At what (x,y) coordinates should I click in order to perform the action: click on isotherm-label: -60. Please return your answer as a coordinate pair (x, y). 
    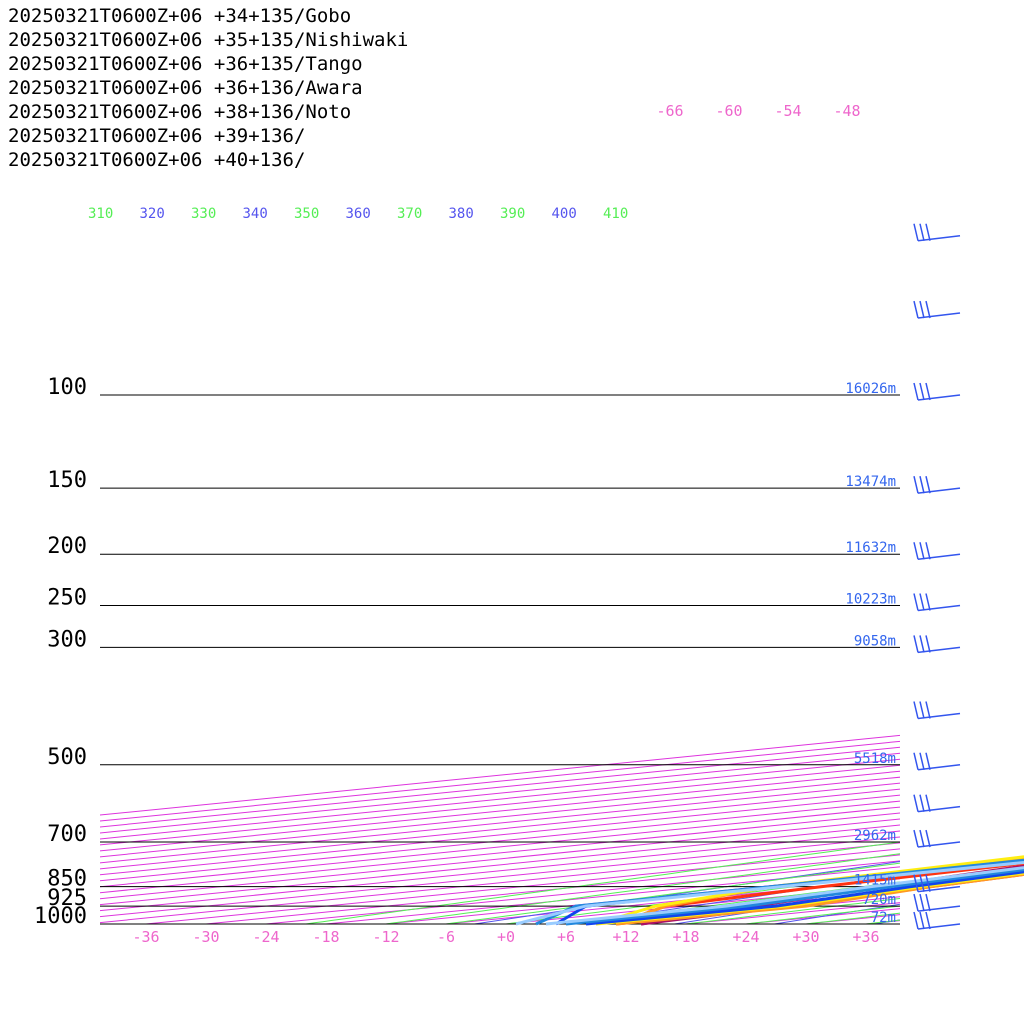
    Looking at the image, I should click on (728, 111).